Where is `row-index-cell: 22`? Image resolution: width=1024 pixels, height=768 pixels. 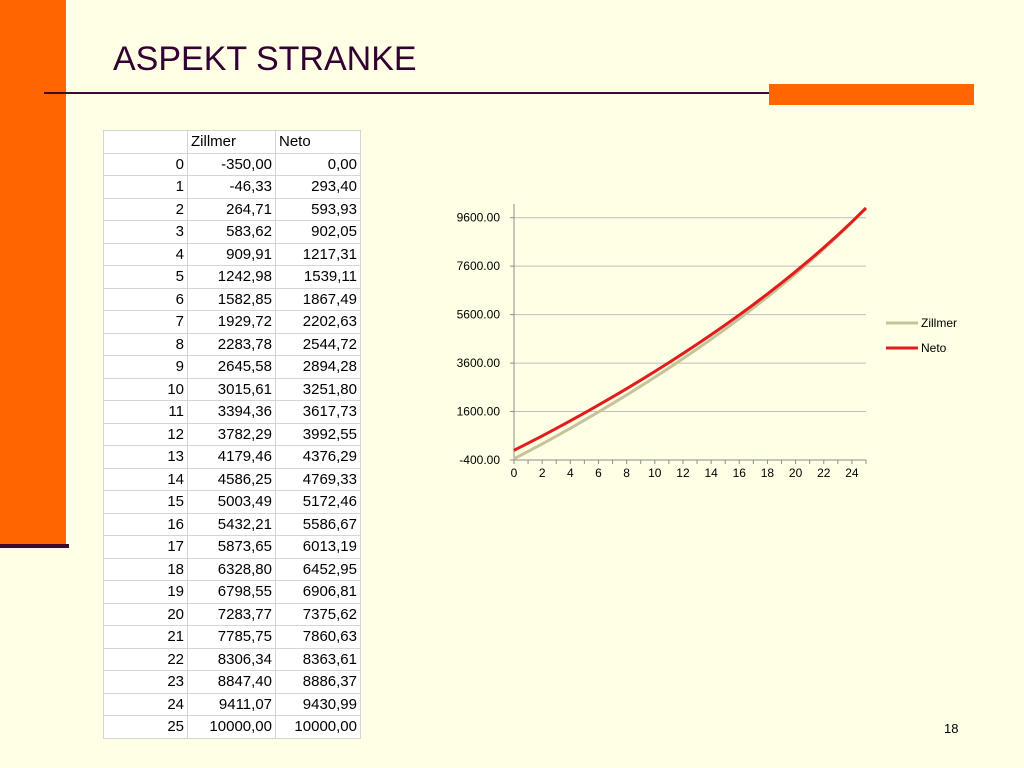 row-index-cell: 22 is located at coordinates (145, 659).